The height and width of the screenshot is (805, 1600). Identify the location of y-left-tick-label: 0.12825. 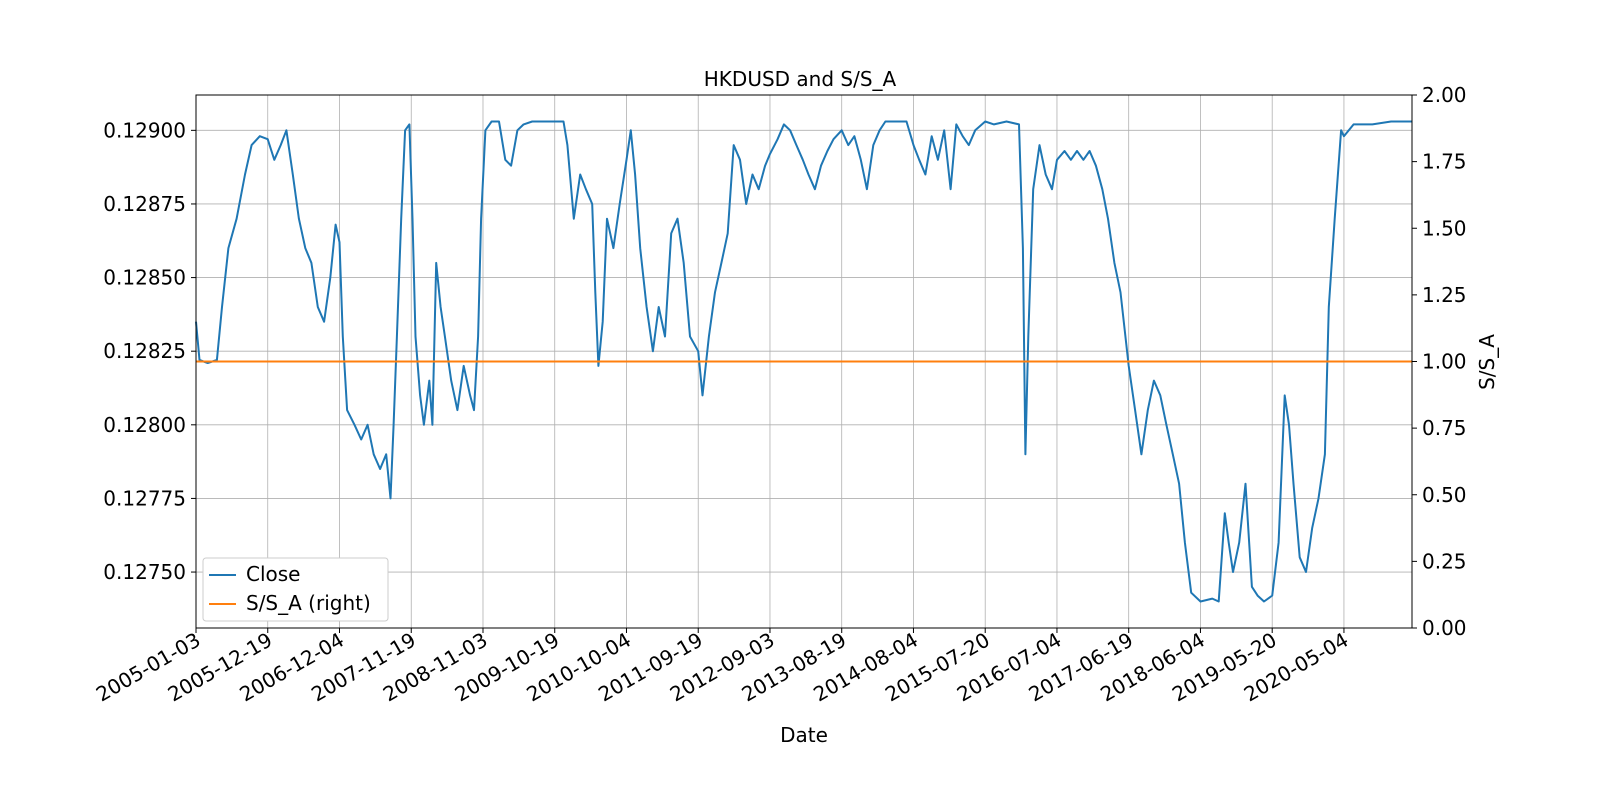
(144, 351).